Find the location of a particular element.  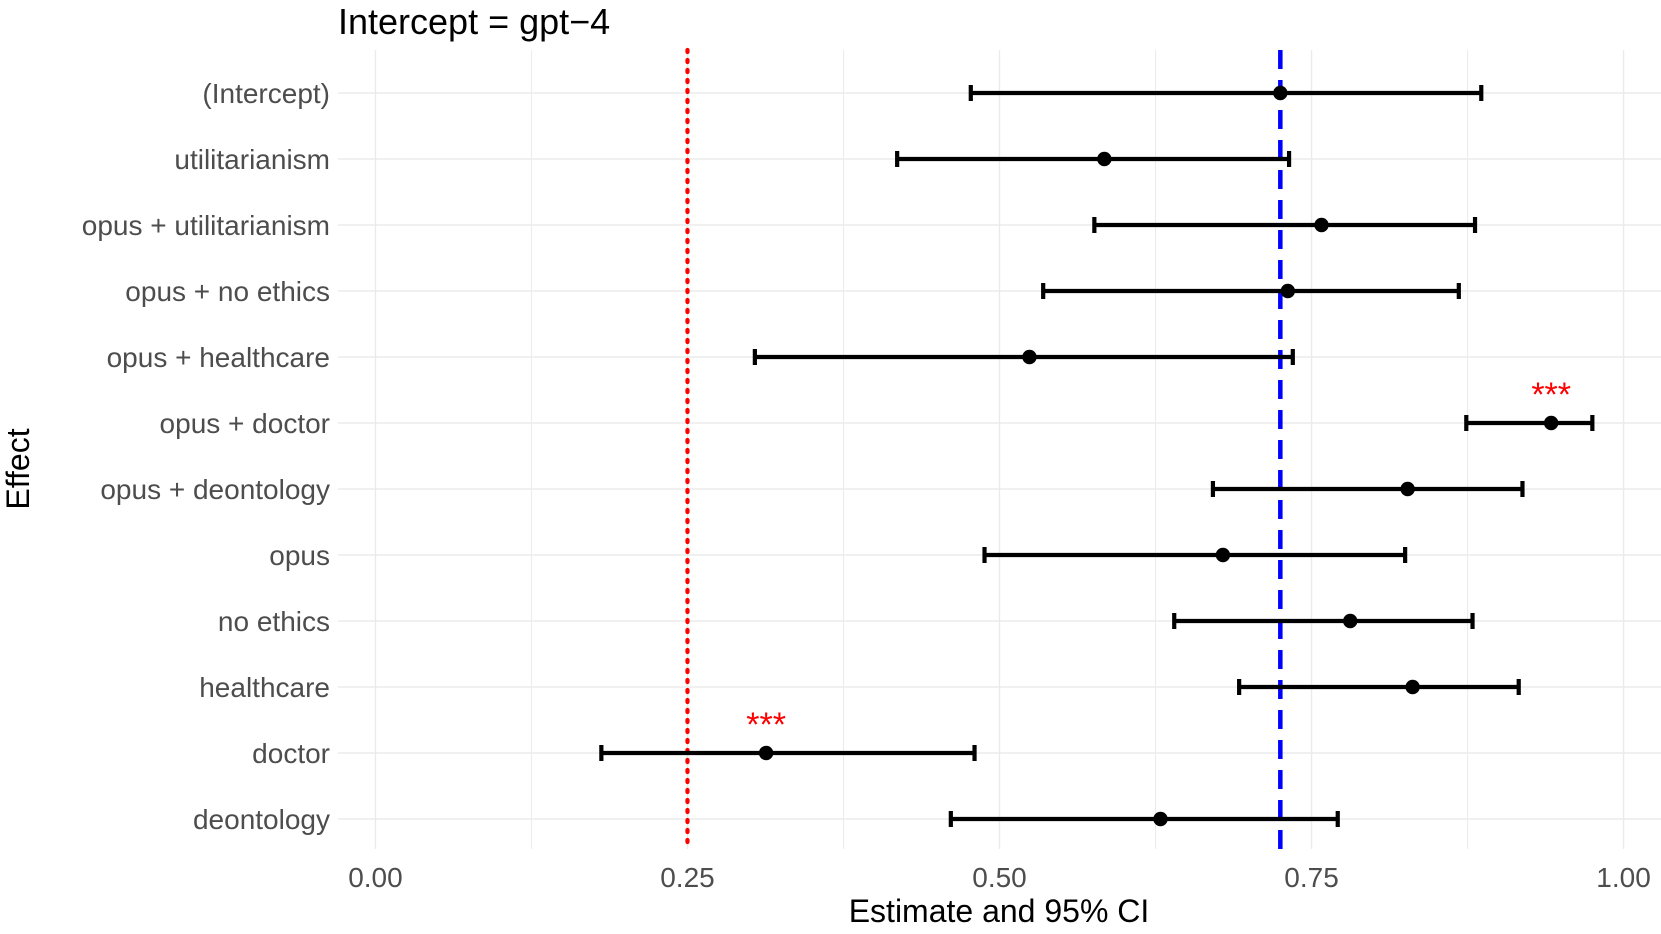

y-tick-label-1: utilitarianism is located at coordinates (252, 159).